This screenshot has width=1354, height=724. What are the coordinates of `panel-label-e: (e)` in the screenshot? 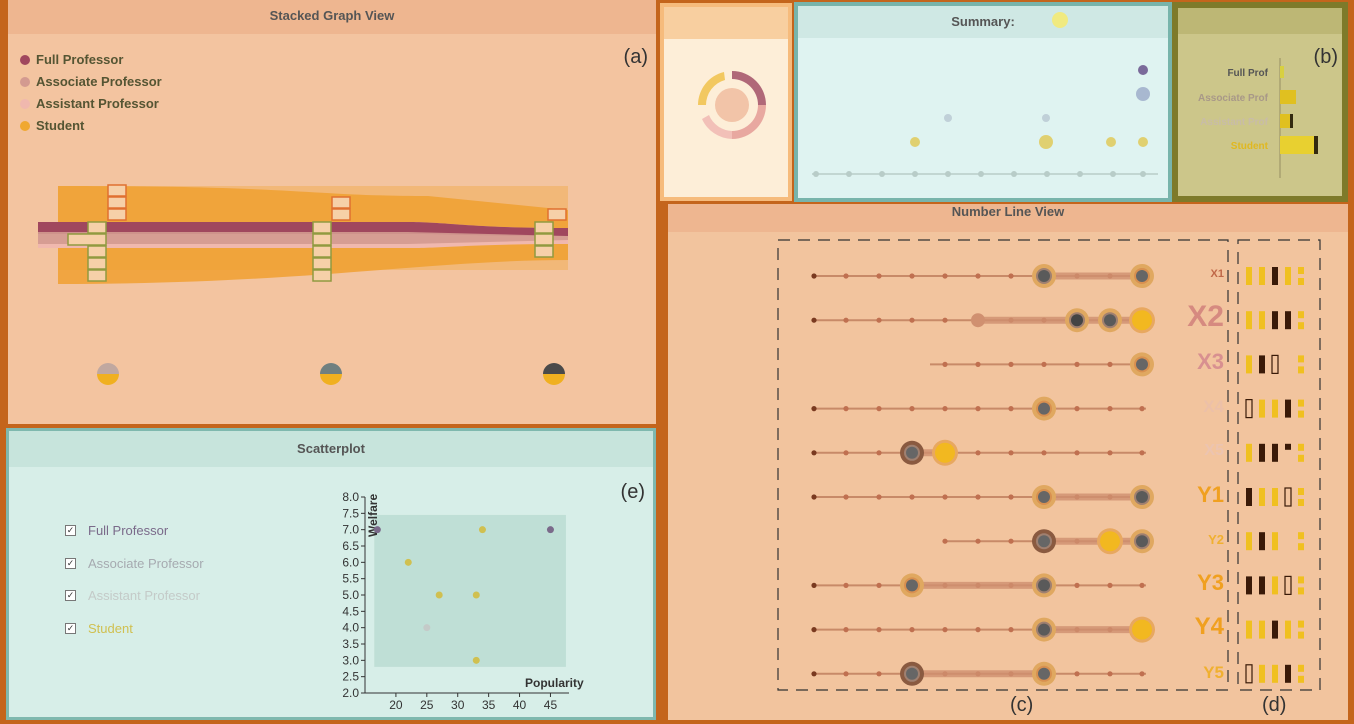 It's located at (632, 492).